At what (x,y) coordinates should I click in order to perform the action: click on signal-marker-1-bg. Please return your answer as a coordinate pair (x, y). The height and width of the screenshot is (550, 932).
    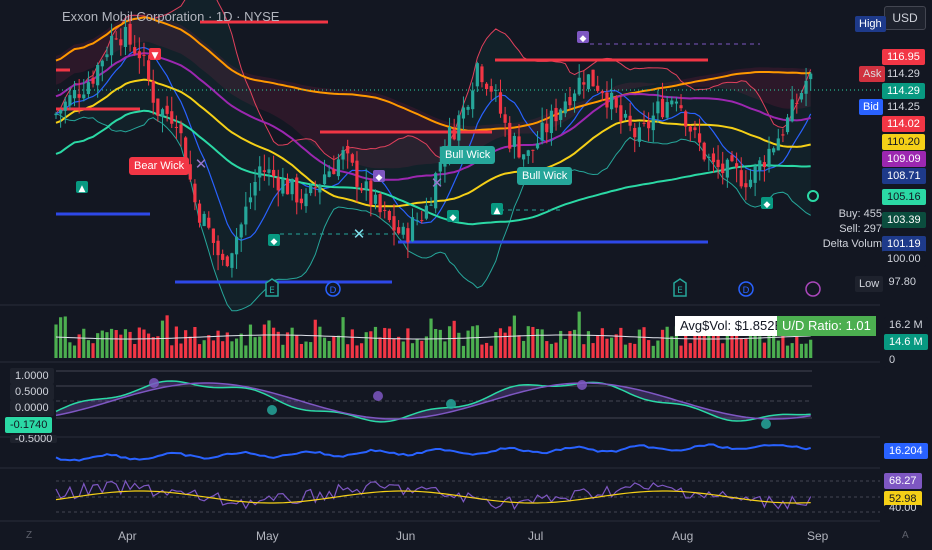
    Looking at the image, I should click on (274, 240).